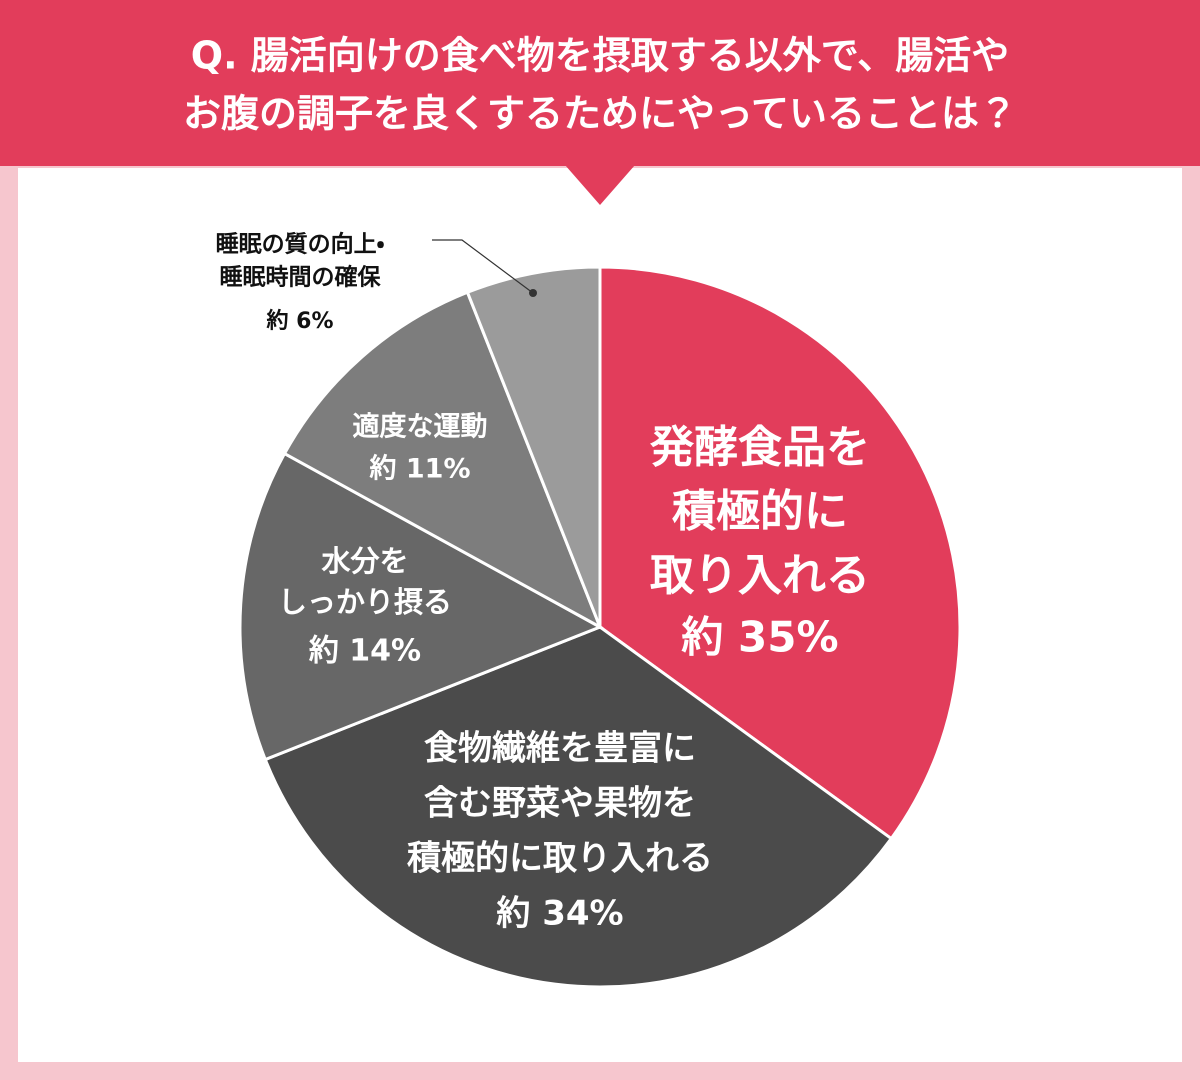 The width and height of the screenshot is (1200, 1080). I want to click on slice-label: 水分を, so click(364, 561).